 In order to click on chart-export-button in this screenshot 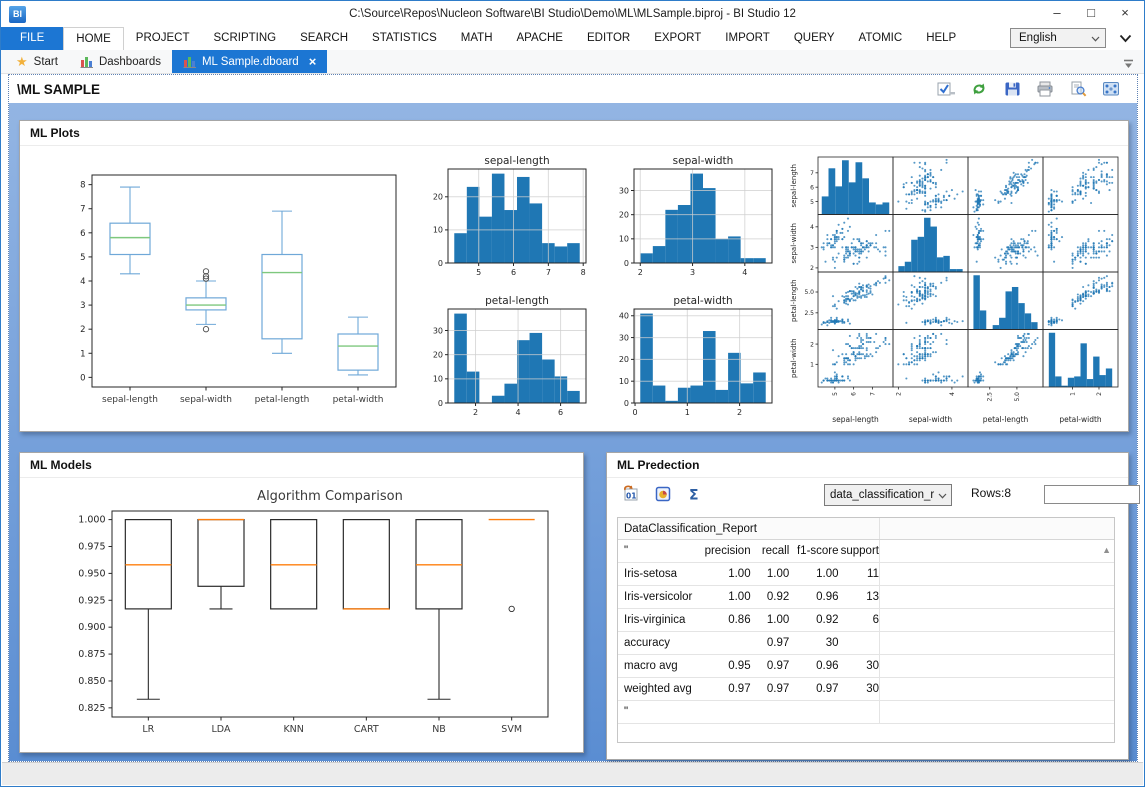, I will do `click(663, 494)`.